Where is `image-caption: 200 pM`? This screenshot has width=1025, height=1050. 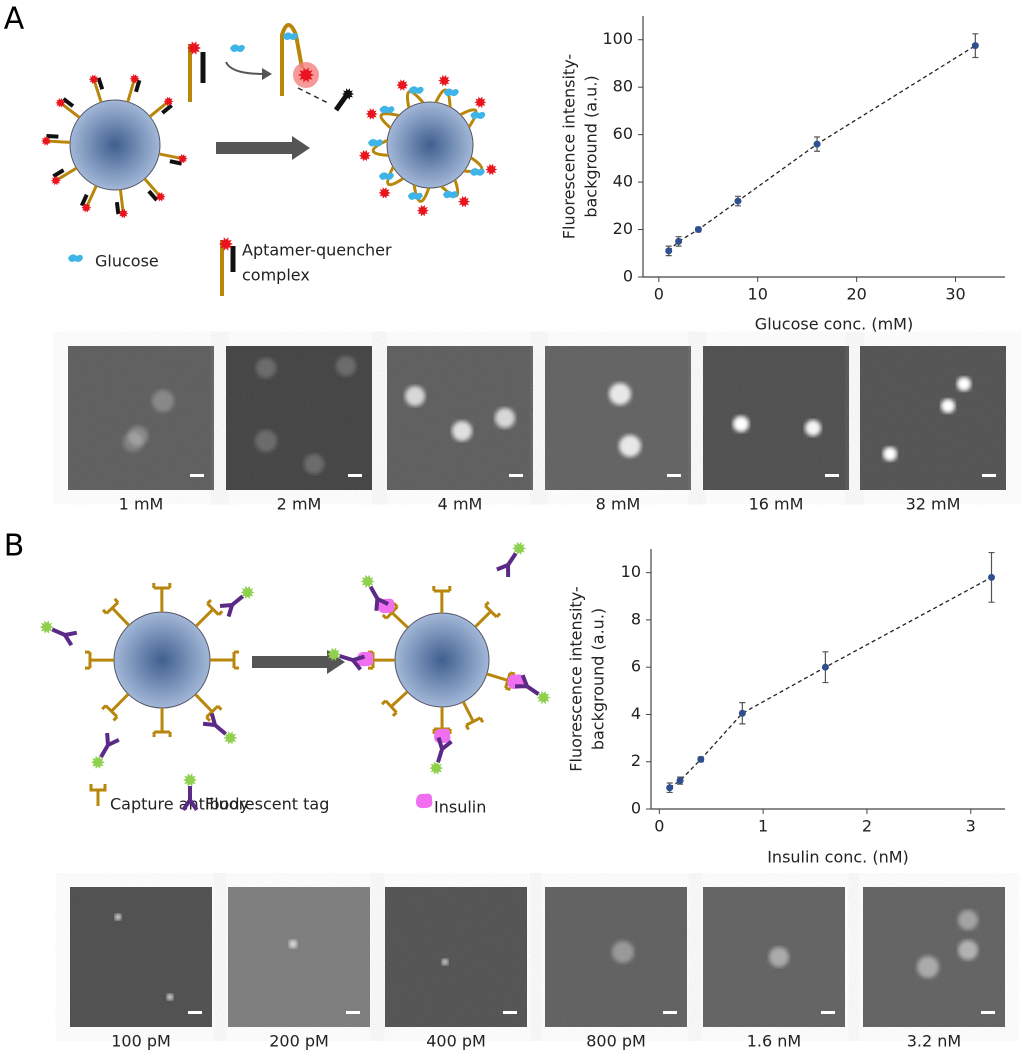 image-caption: 200 pM is located at coordinates (299, 1041).